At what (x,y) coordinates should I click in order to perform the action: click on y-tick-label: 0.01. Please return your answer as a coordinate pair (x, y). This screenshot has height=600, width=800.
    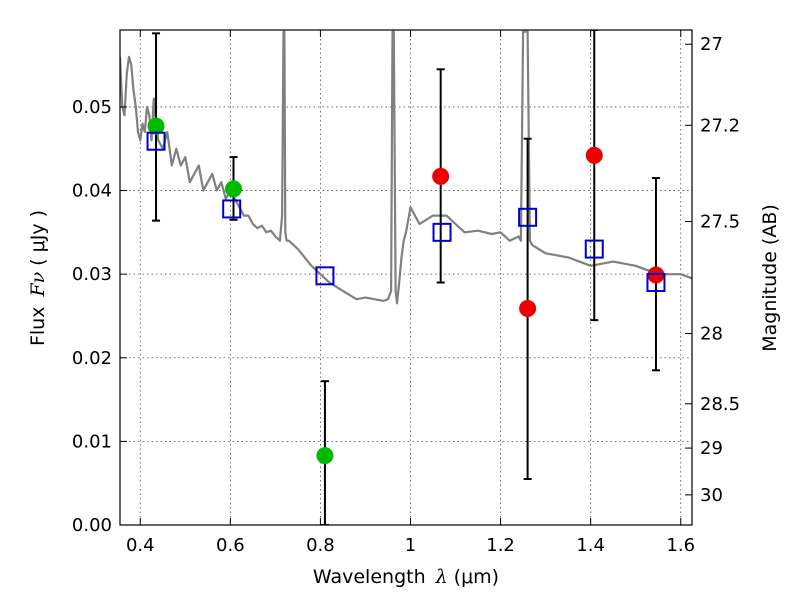
    Looking at the image, I should click on (92, 441).